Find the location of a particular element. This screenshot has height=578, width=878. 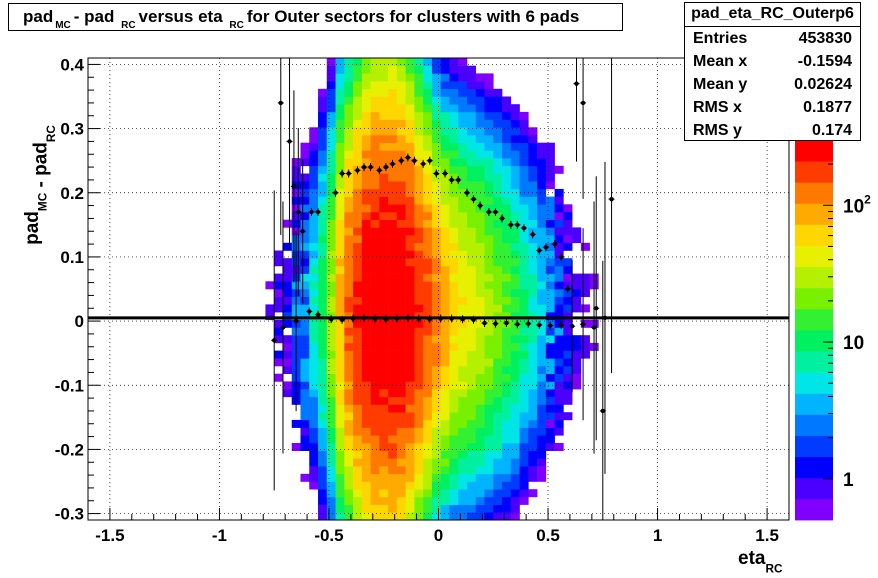

stats-label: Mean y is located at coordinates (720, 84).